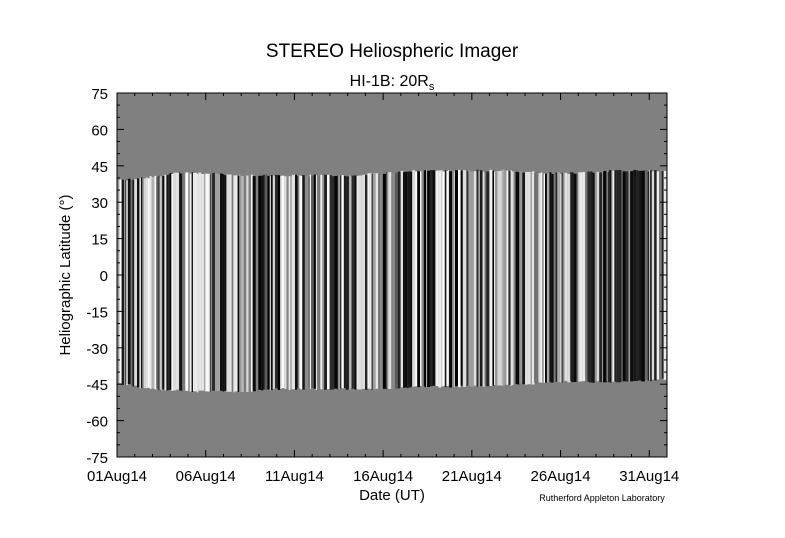 The width and height of the screenshot is (785, 538). Describe the element at coordinates (97, 349) in the screenshot. I see `y-tick-label: -30` at that location.